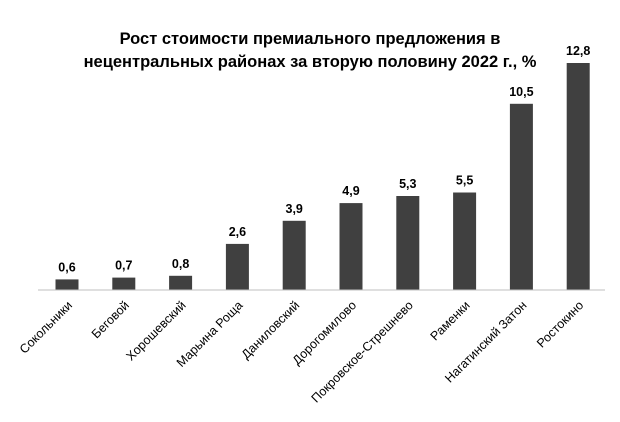 This screenshot has width=620, height=422. I want to click on data-label-2: 0,8, so click(180, 264).